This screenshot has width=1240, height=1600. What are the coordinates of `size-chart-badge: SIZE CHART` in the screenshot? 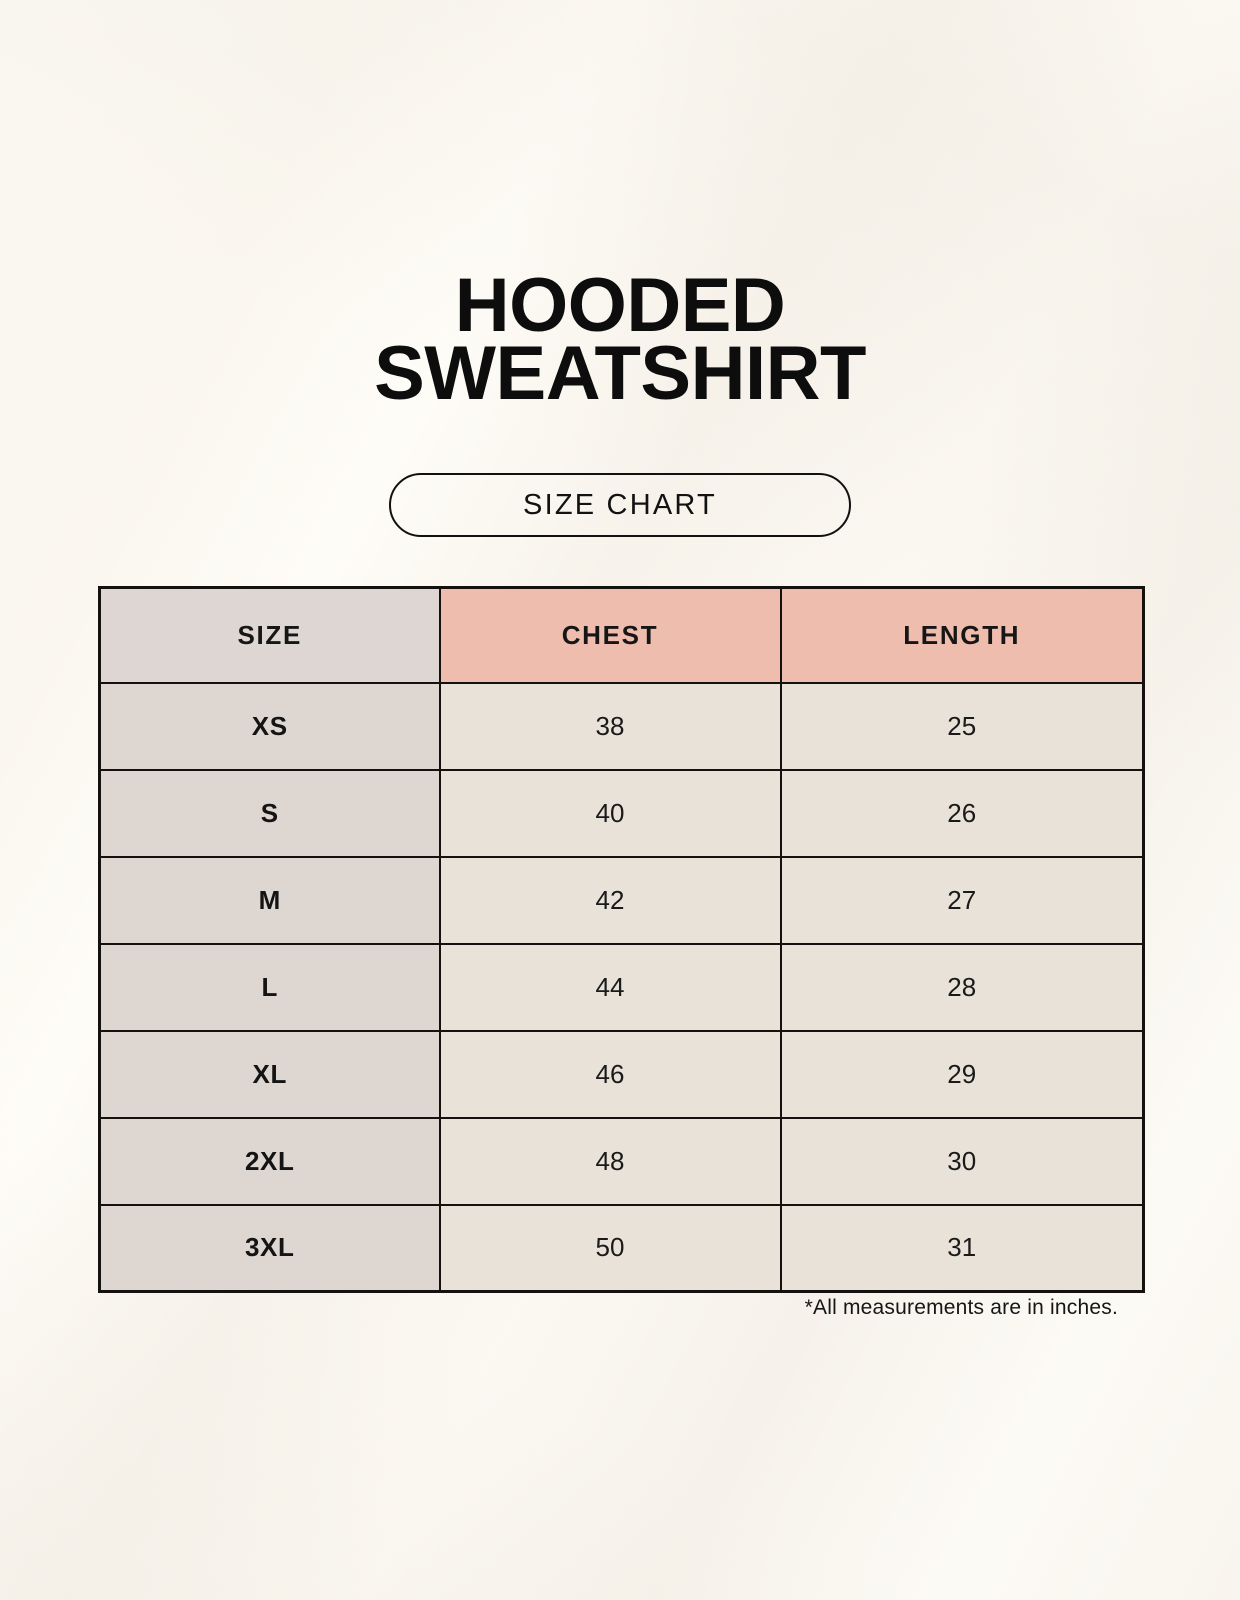 It's located at (620, 505).